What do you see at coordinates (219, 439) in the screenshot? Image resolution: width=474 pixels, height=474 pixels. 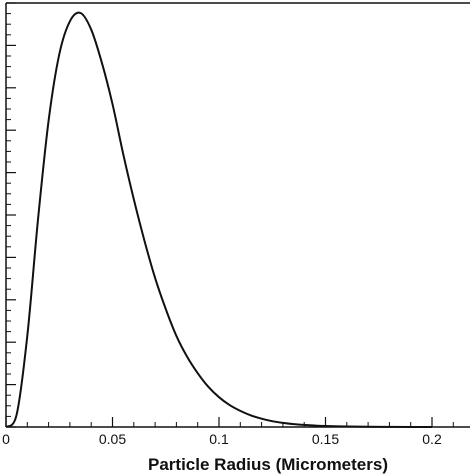 I see `x-tick-label: 0.1` at bounding box center [219, 439].